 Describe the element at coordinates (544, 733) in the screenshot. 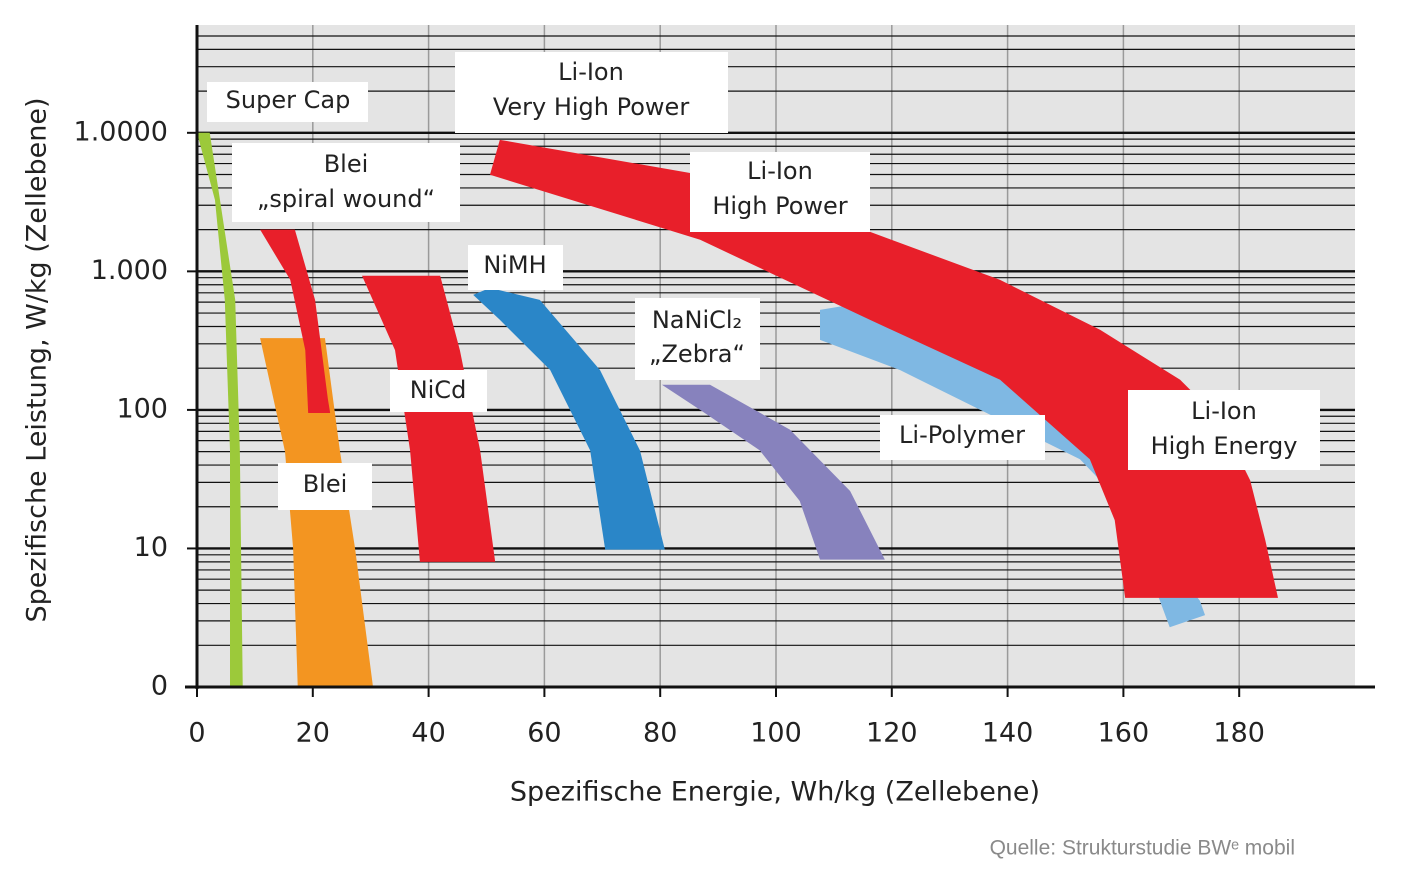

I see `x-tick-label: 60` at that location.